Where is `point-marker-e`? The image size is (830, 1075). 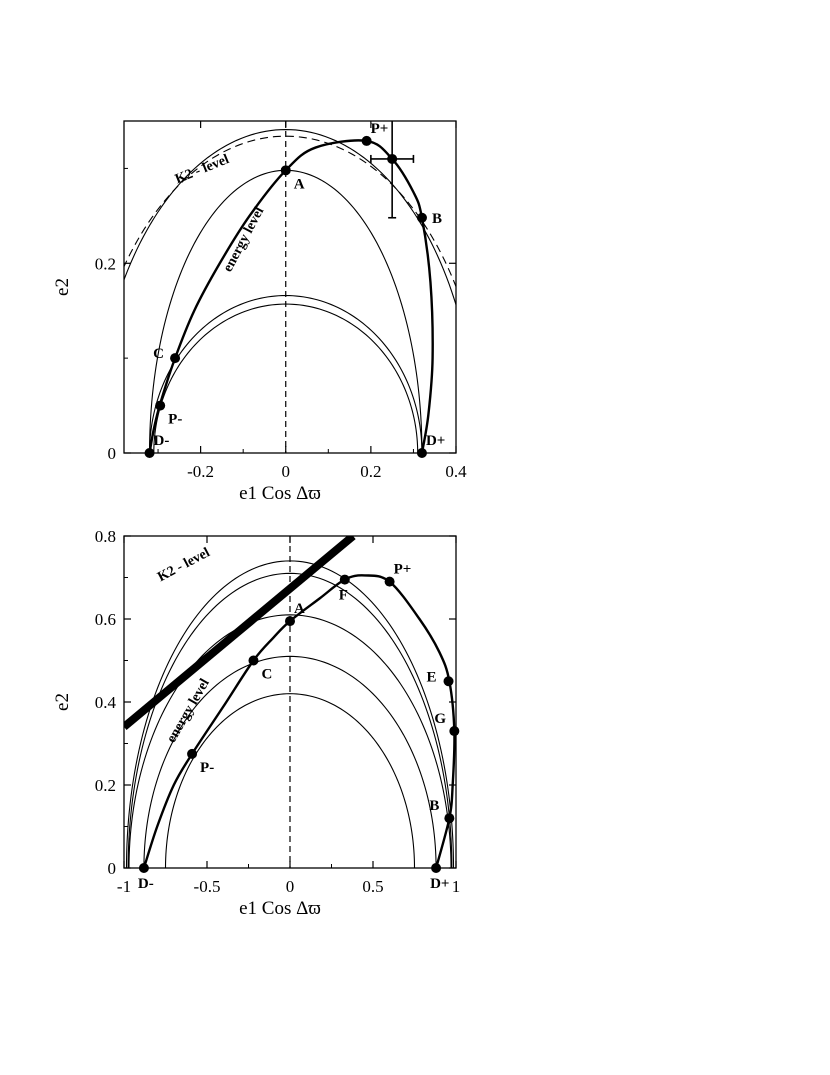 point-marker-e is located at coordinates (448, 681).